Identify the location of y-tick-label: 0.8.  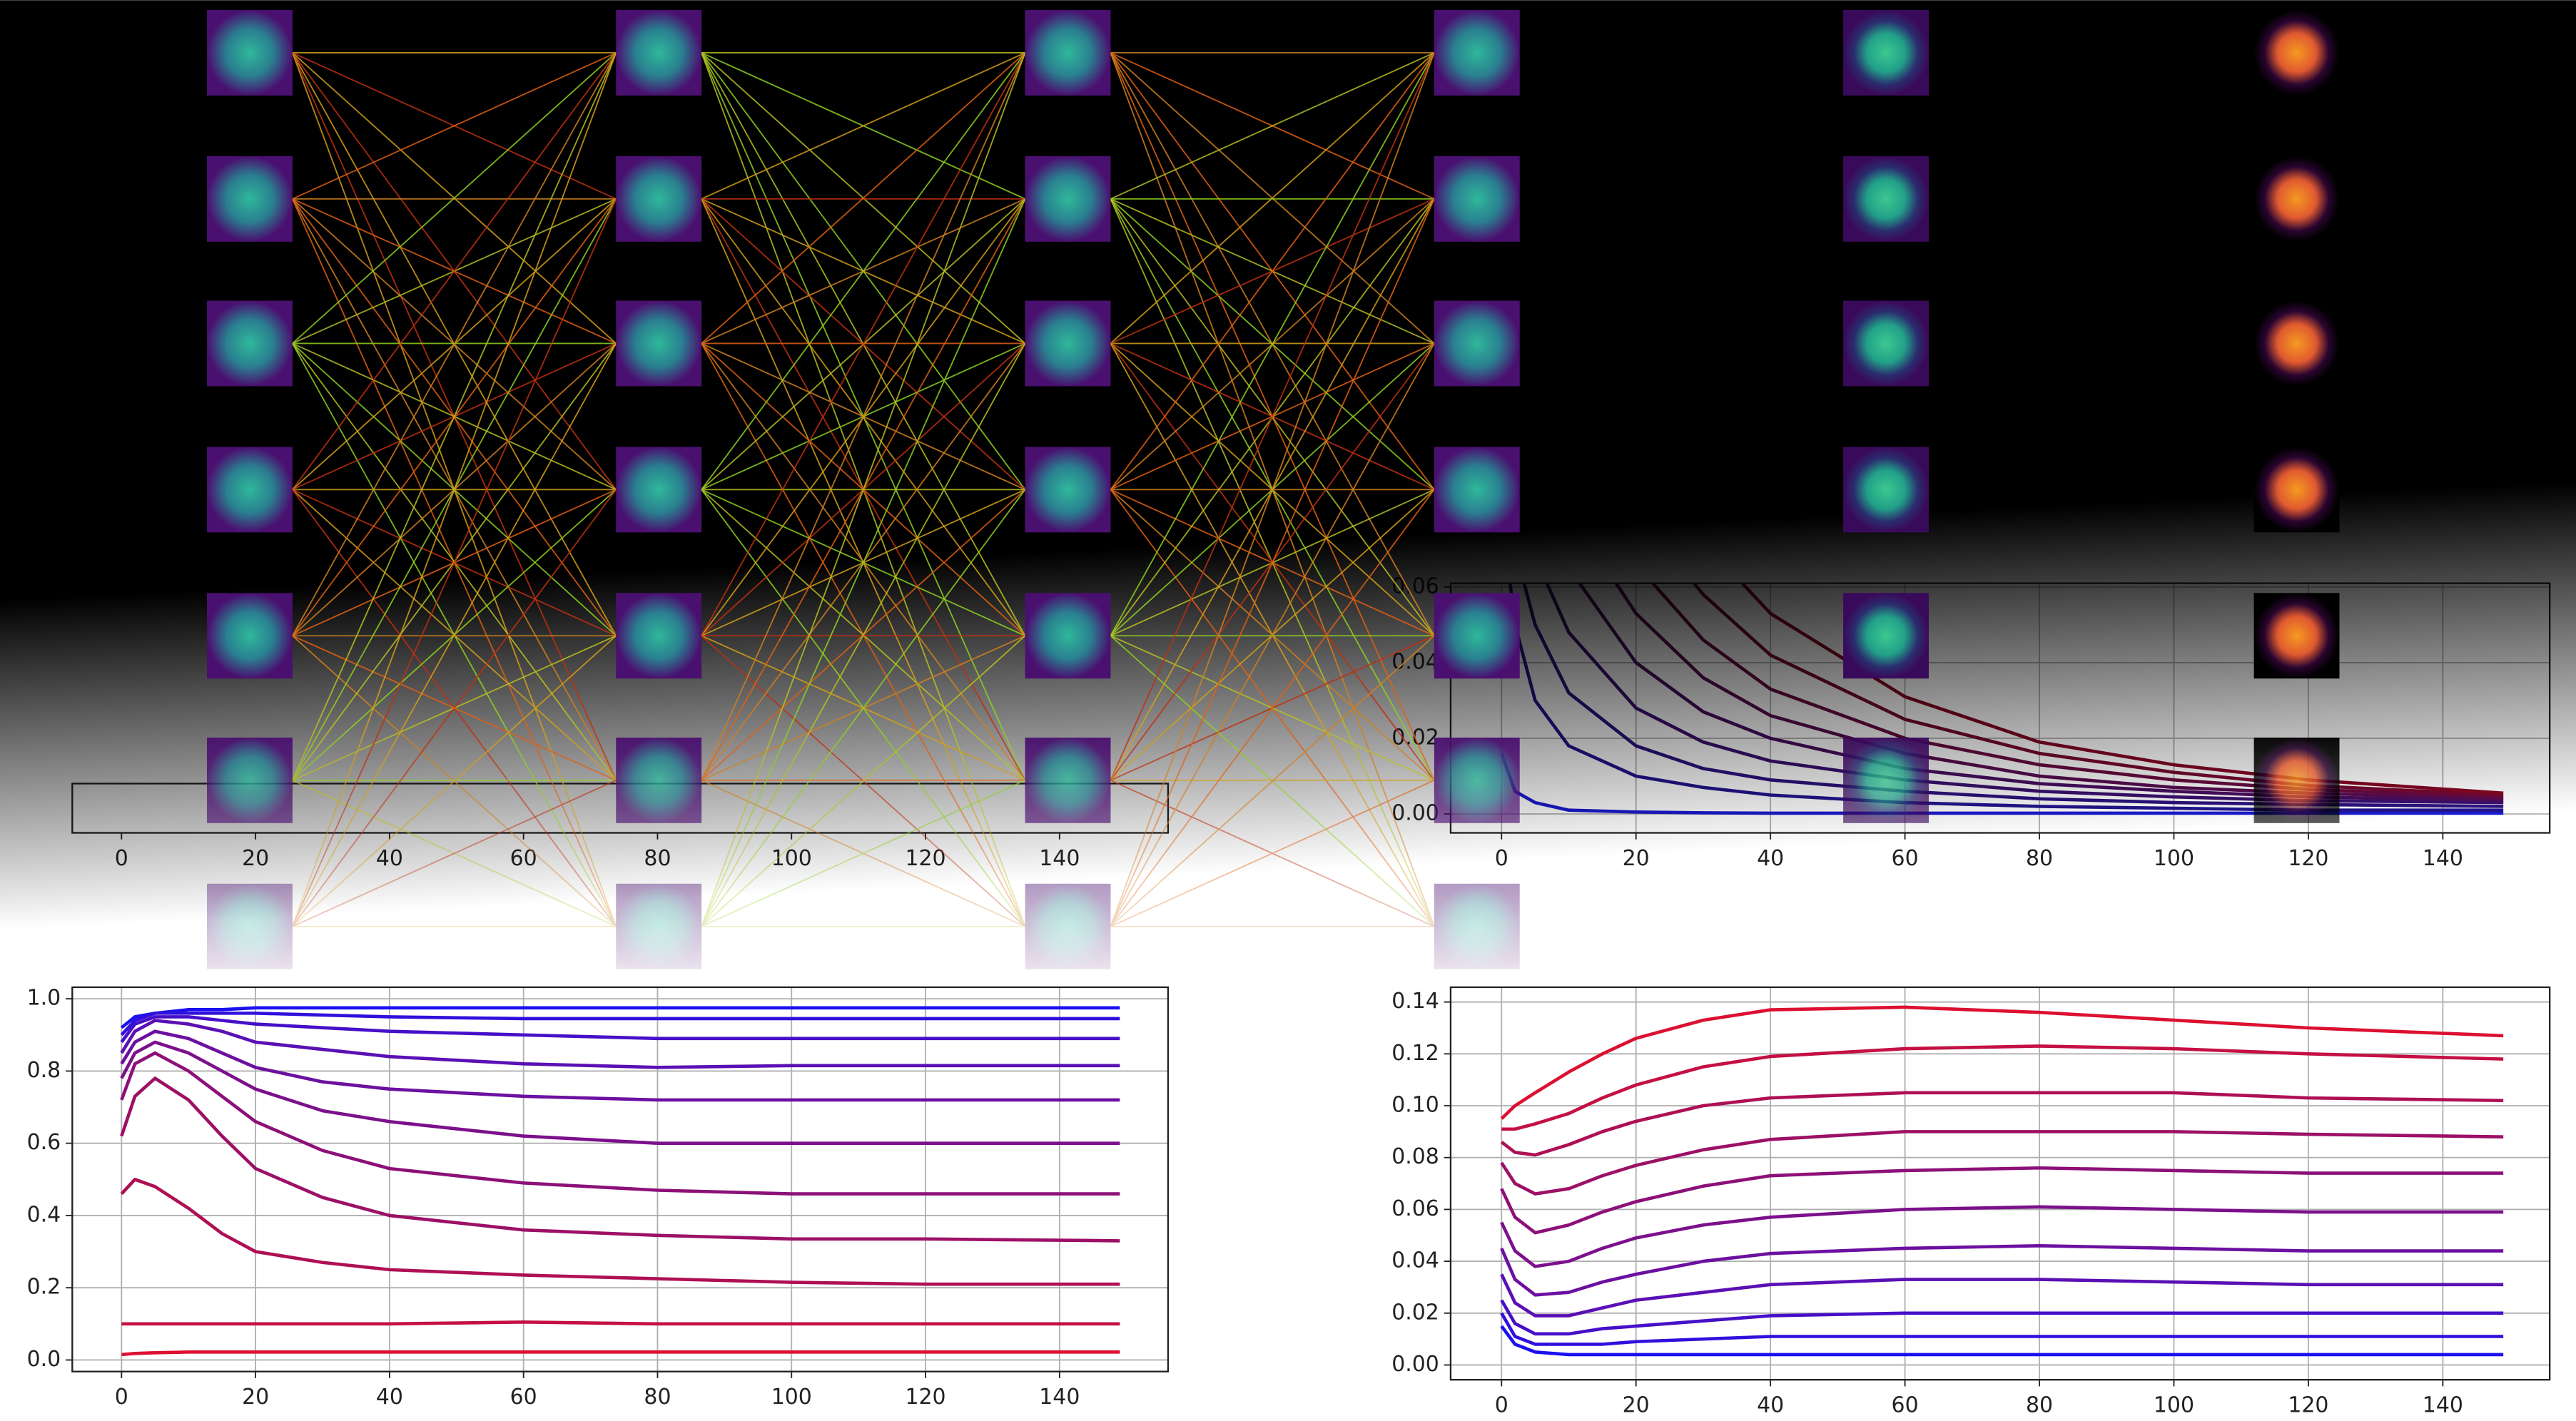
(44, 1070).